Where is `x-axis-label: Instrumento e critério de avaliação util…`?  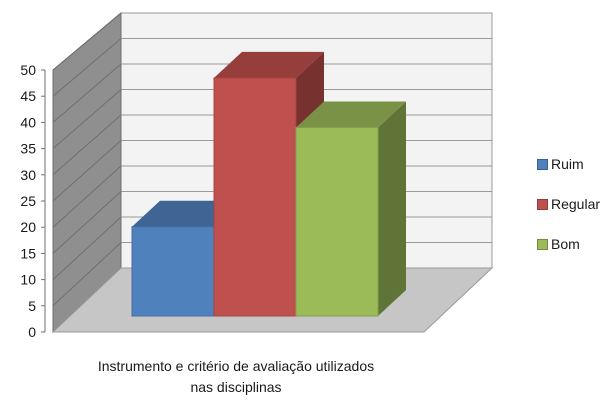 x-axis-label: Instrumento e critério de avaliação util… is located at coordinates (236, 377).